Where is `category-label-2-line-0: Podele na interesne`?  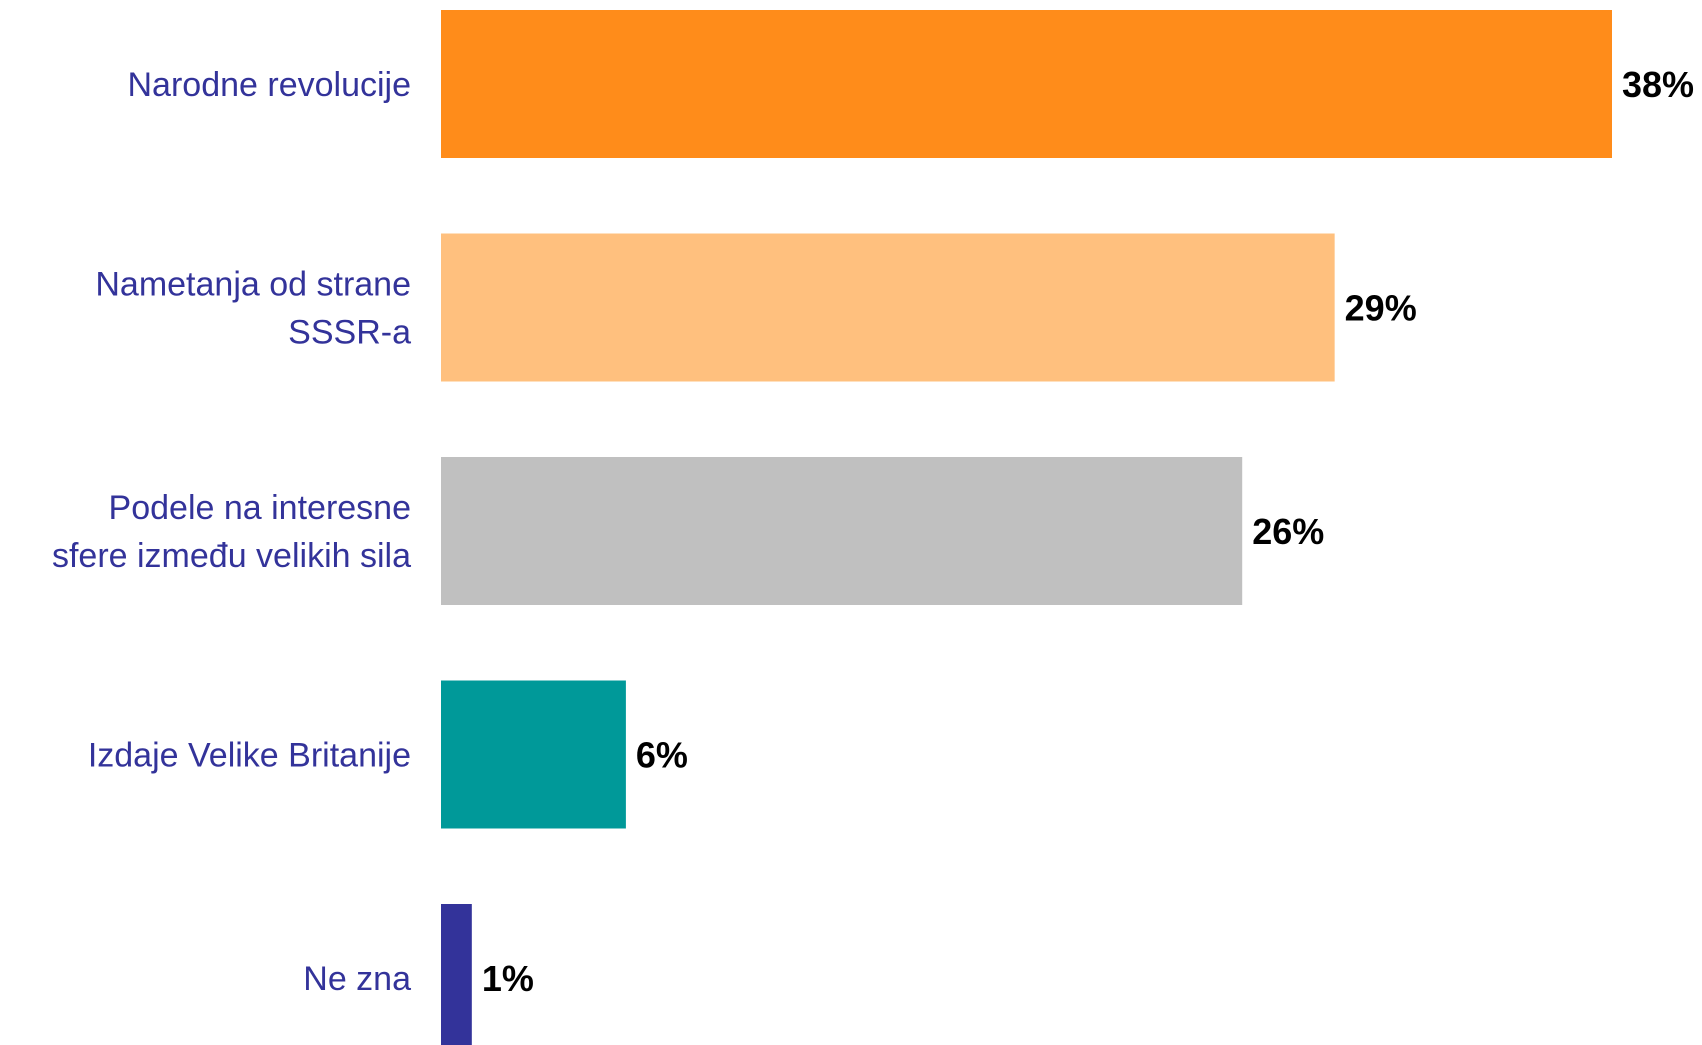 category-label-2-line-0: Podele na interesne is located at coordinates (260, 508).